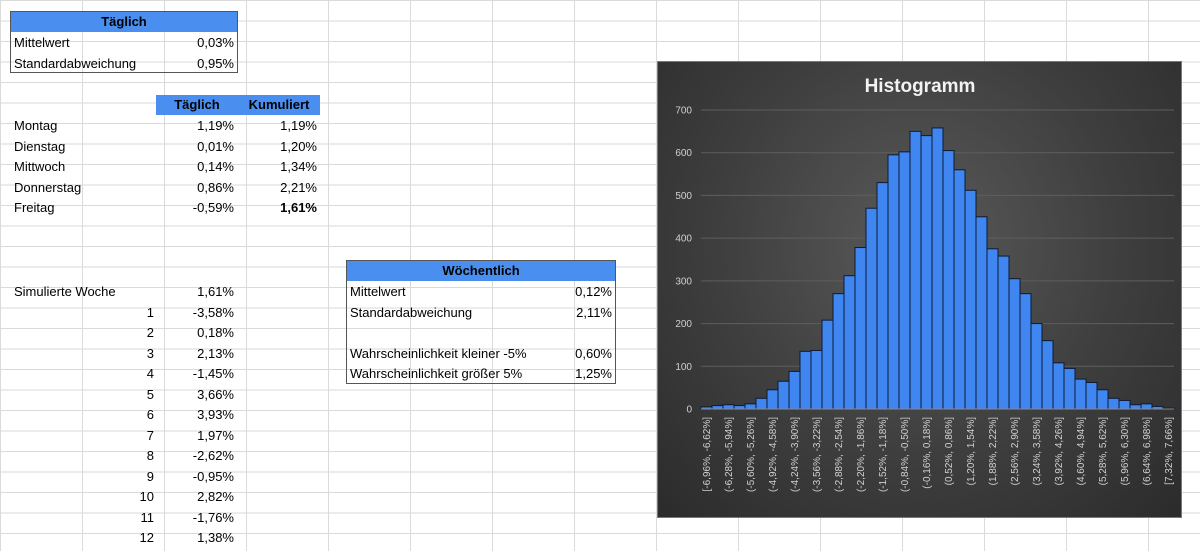 Image resolution: width=1200 pixels, height=551 pixels. What do you see at coordinates (48, 187) in the screenshot?
I see `weekday-day-cell: Donnerstag` at bounding box center [48, 187].